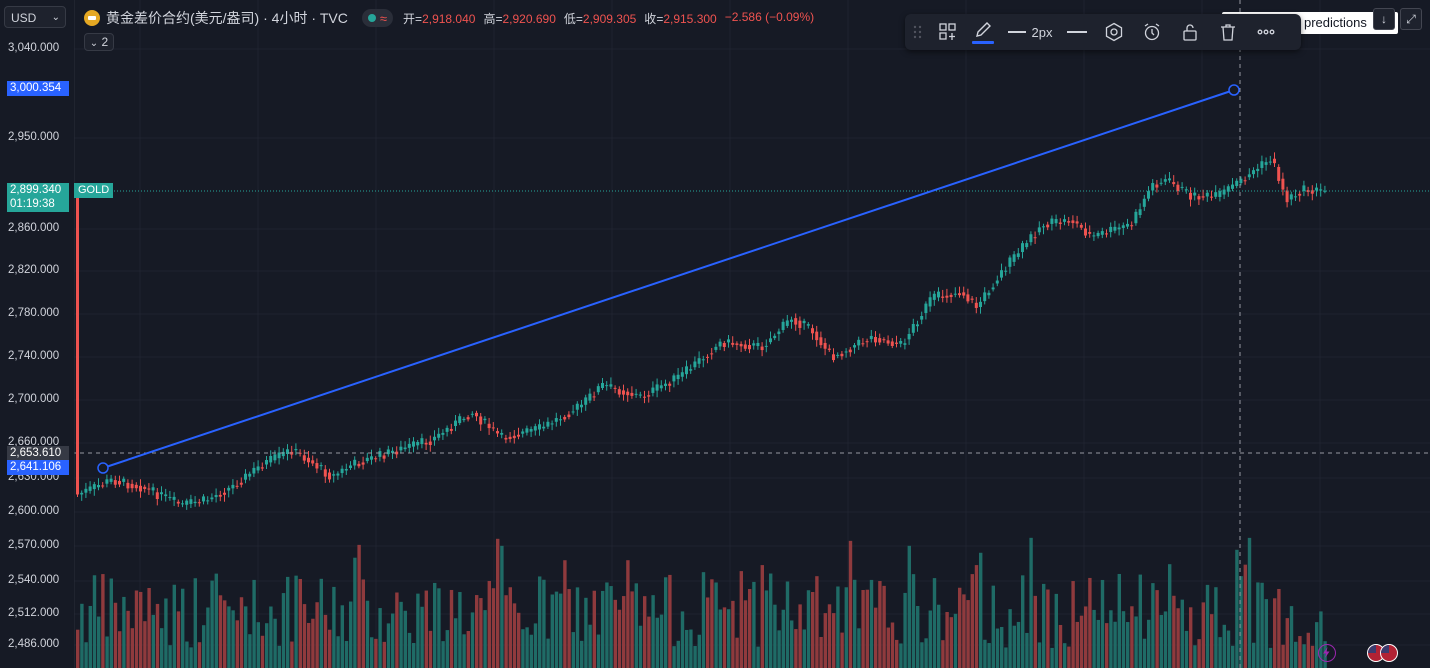  Describe the element at coordinates (1077, 32) in the screenshot. I see `line-dash-icon` at that location.